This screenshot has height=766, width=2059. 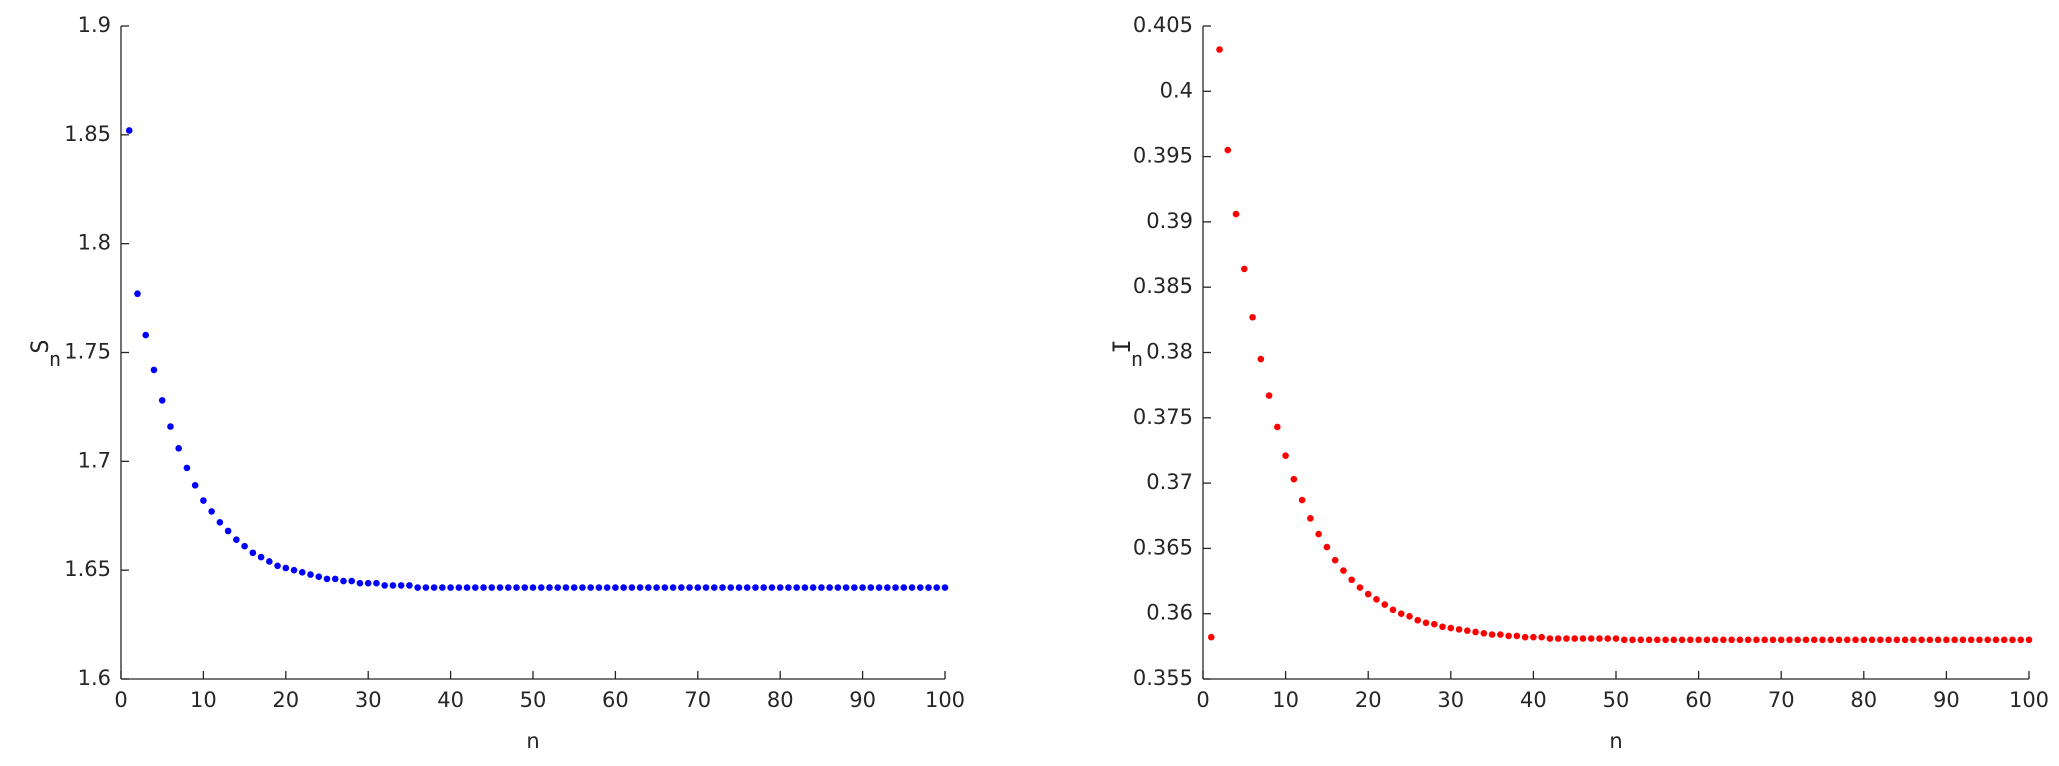 What do you see at coordinates (780, 700) in the screenshot?
I see `x-tick-label: 80` at bounding box center [780, 700].